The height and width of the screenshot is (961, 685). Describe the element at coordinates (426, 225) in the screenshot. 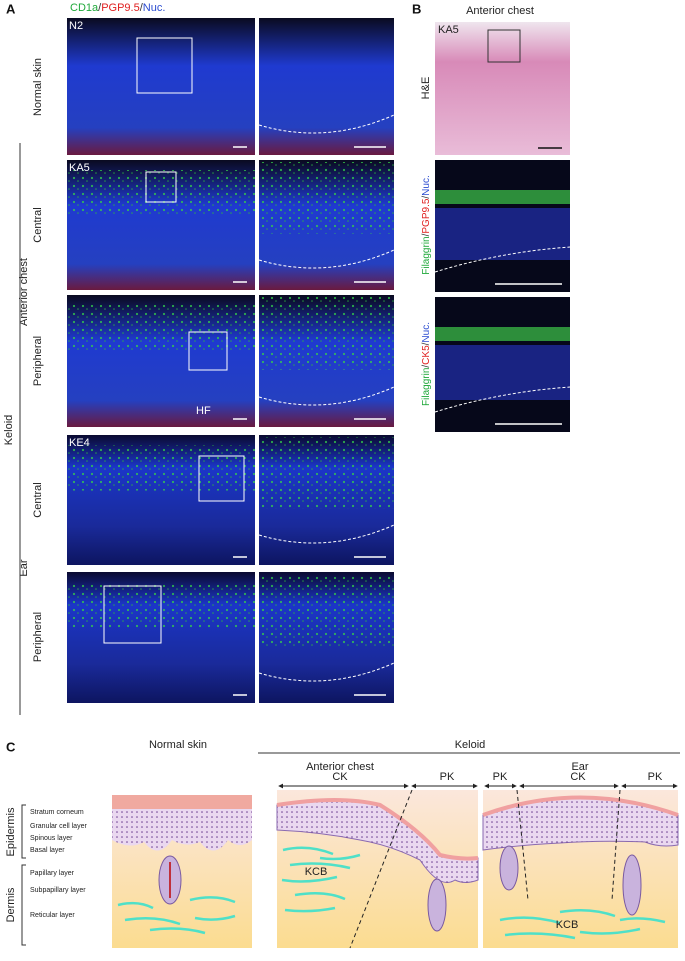

I see `stain-label: Filaggrin/PGP9.5/Nuc.` at that location.